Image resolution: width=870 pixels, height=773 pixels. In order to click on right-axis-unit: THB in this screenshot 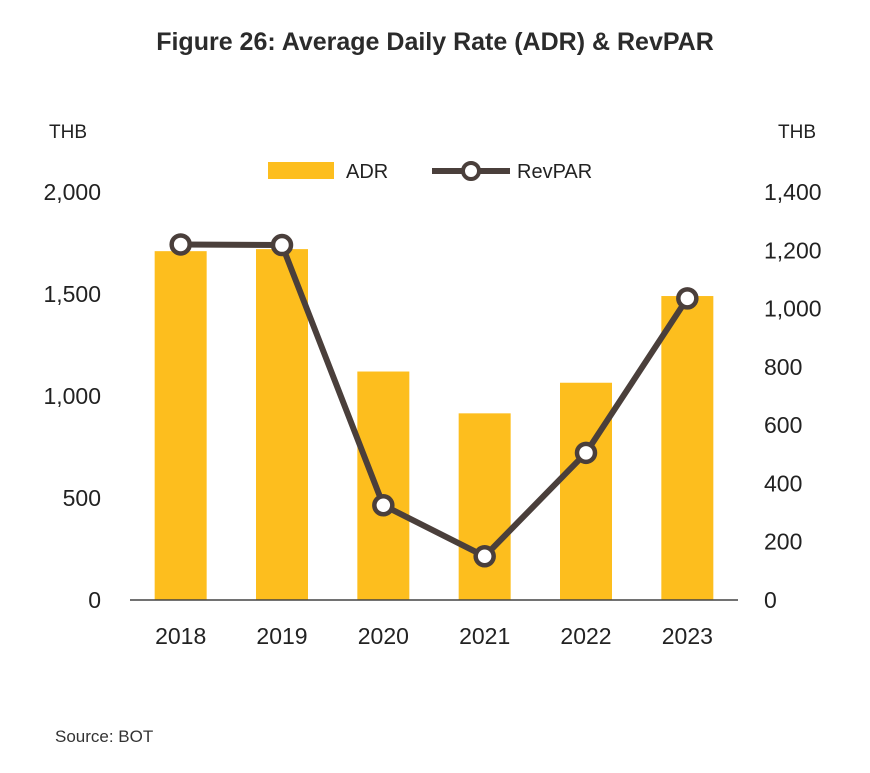, I will do `click(797, 132)`.